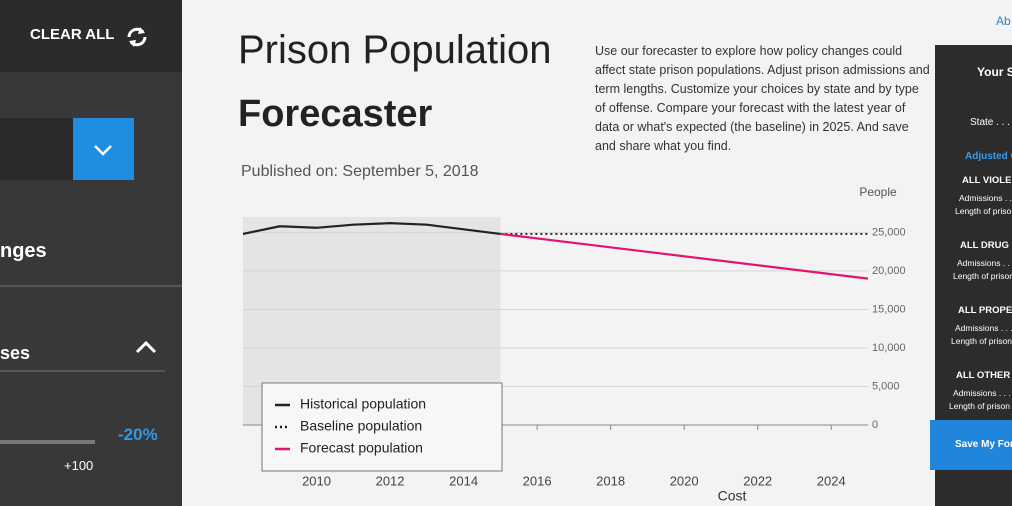  Describe the element at coordinates (889, 309) in the screenshot. I see `y-tick-label: 15,000` at that location.